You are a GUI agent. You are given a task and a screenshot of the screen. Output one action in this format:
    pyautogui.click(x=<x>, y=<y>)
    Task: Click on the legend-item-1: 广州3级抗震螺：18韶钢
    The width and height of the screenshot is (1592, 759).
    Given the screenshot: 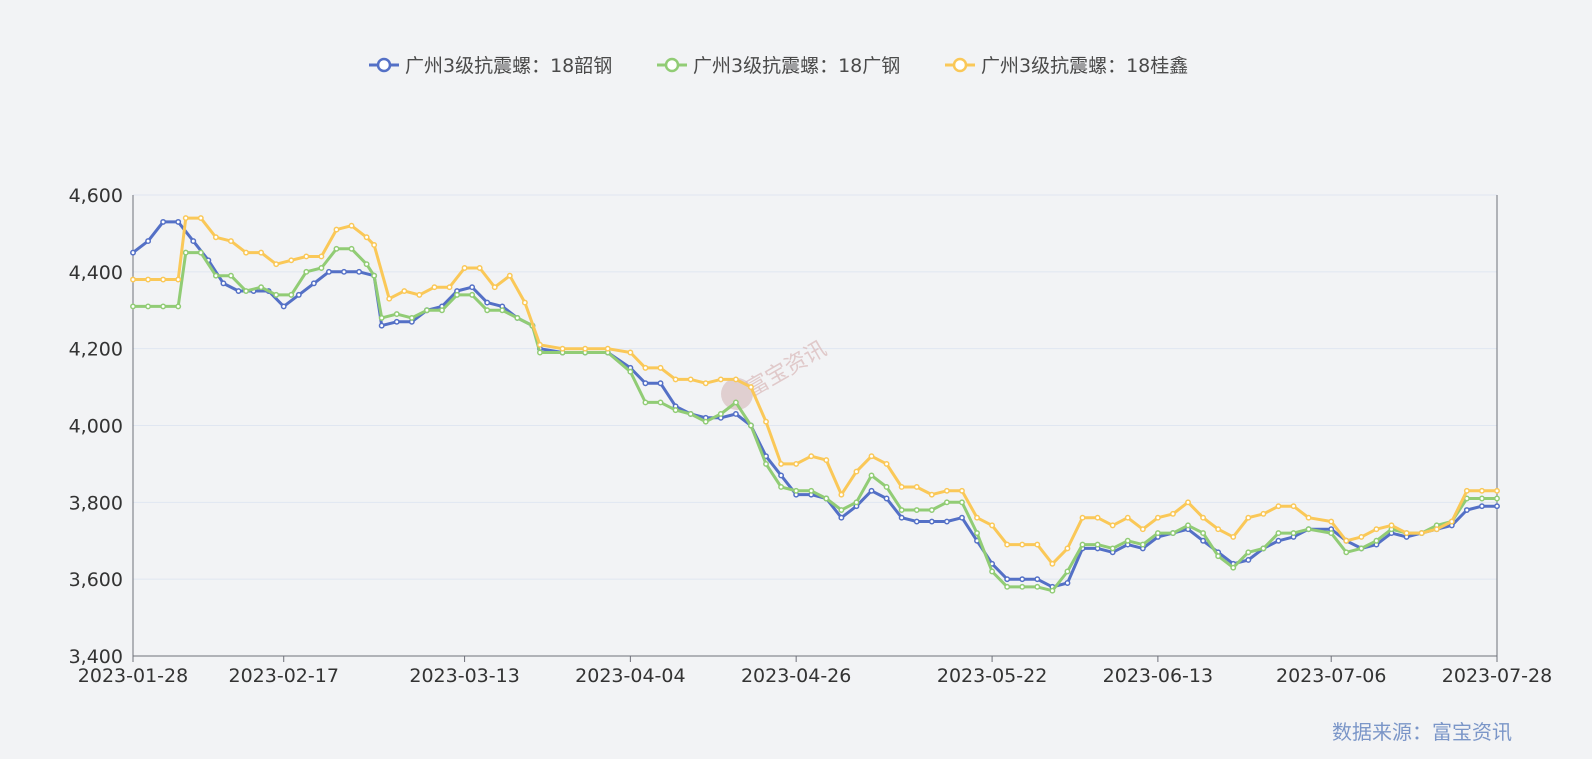 What is the action you would take?
    pyautogui.click(x=490, y=66)
    